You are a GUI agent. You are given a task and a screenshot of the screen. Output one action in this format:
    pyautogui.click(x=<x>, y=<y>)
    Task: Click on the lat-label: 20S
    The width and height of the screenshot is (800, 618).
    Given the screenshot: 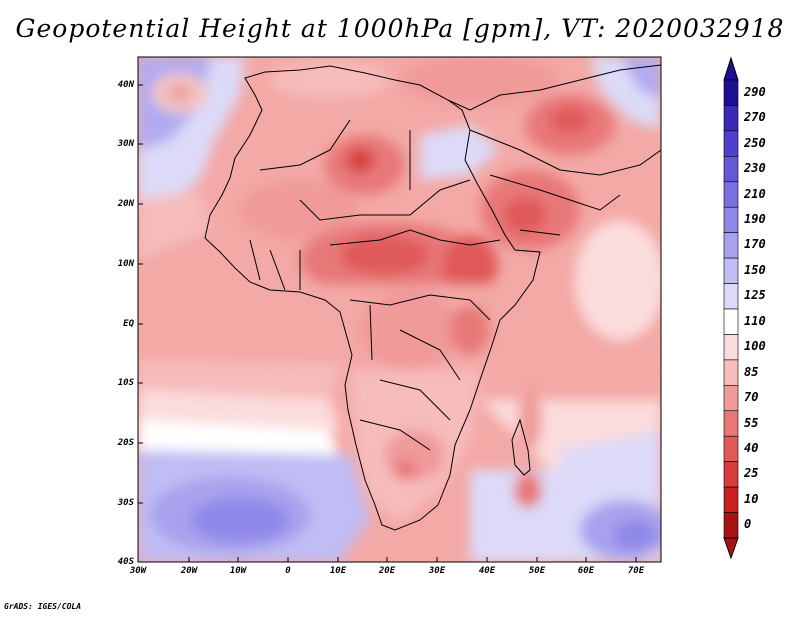 What is the action you would take?
    pyautogui.click(x=125, y=443)
    